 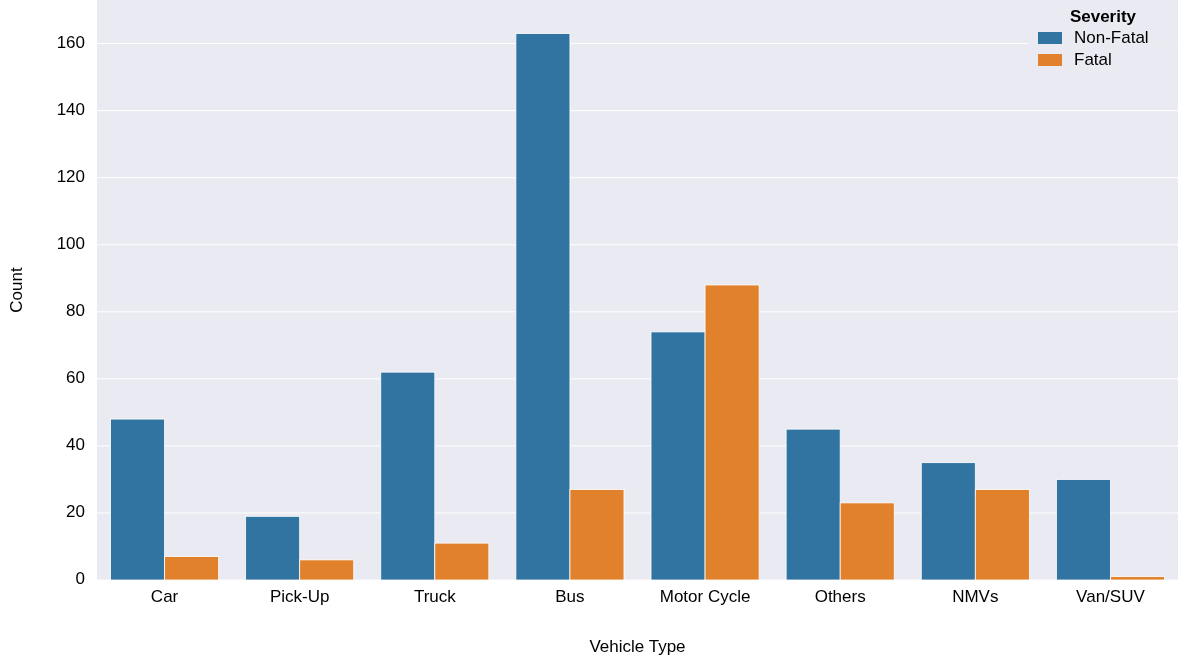 I want to click on y-tick-label: 40, so click(x=75, y=445).